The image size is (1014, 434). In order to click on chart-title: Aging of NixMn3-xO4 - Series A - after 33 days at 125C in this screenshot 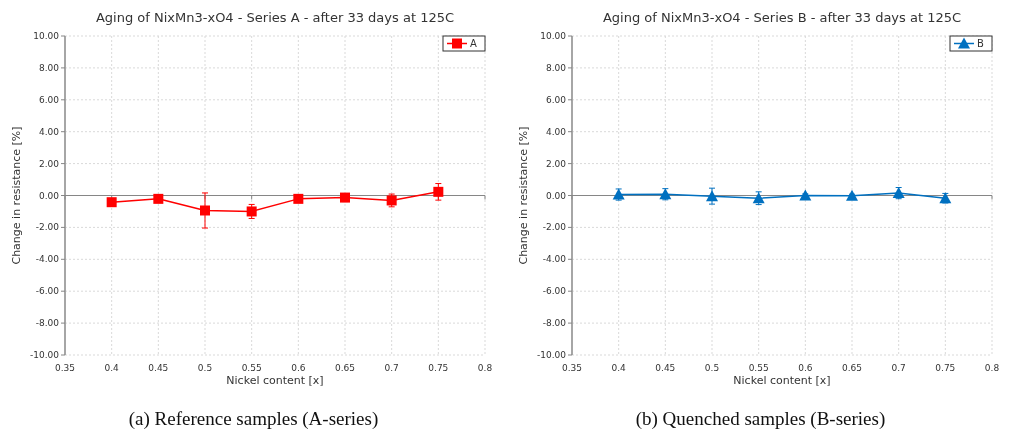, I will do `click(275, 17)`.